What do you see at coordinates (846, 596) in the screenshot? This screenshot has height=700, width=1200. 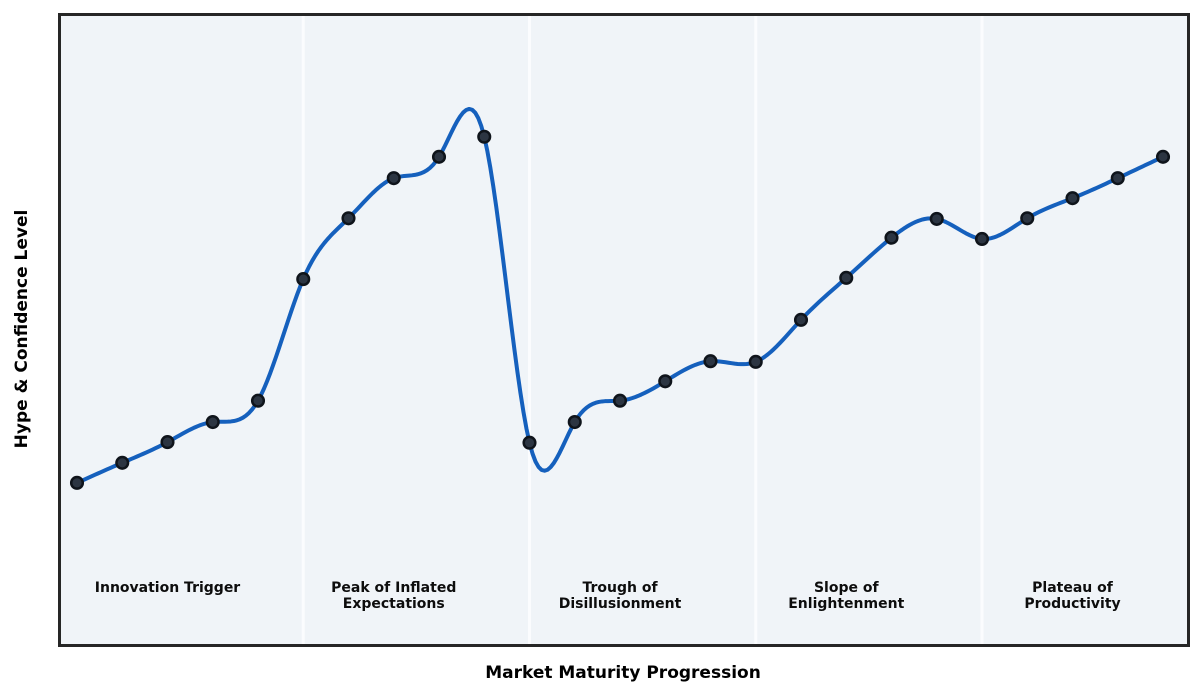 I see `phase-label-slope-of-enlightenment: Slope of Enlightenment` at bounding box center [846, 596].